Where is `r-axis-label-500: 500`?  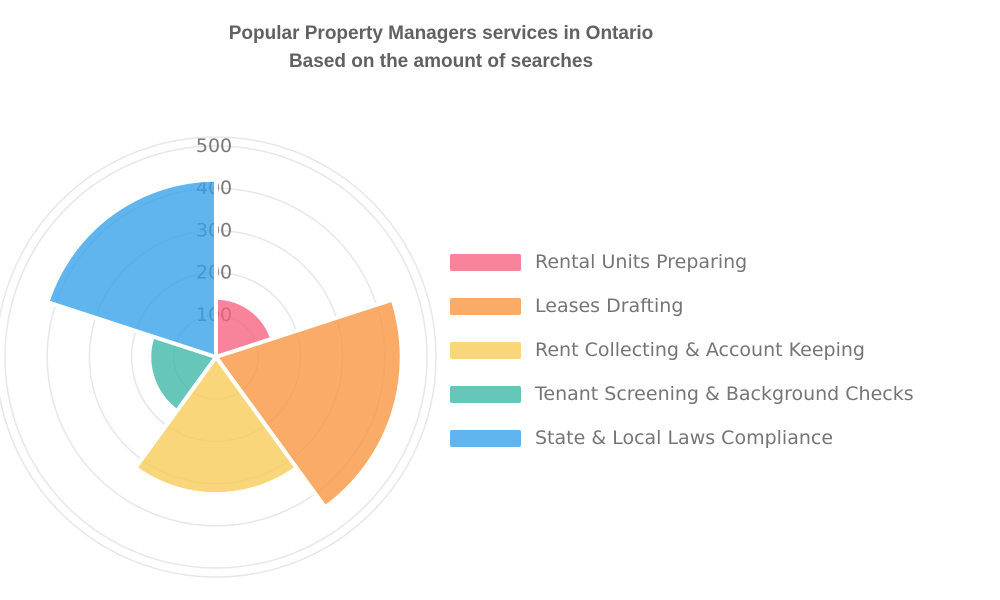
r-axis-label-500: 500 is located at coordinates (214, 146).